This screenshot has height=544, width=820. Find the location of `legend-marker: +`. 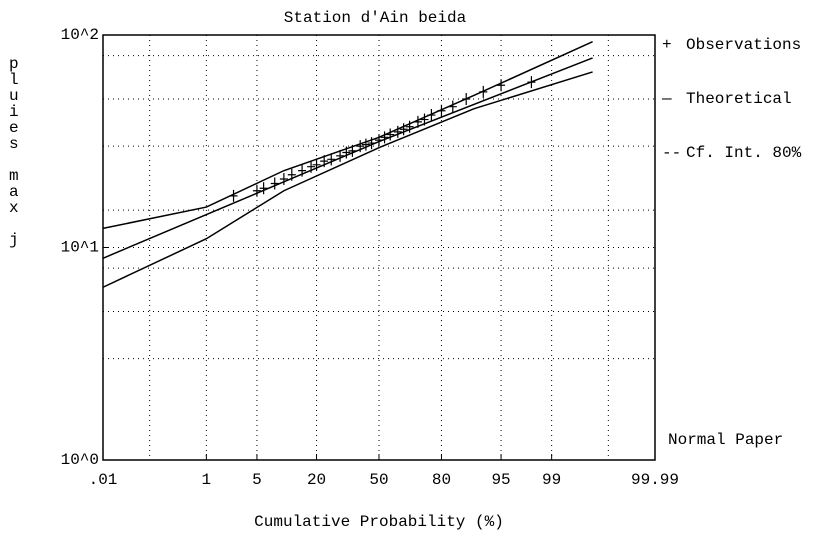

legend-marker: + is located at coordinates (667, 45).